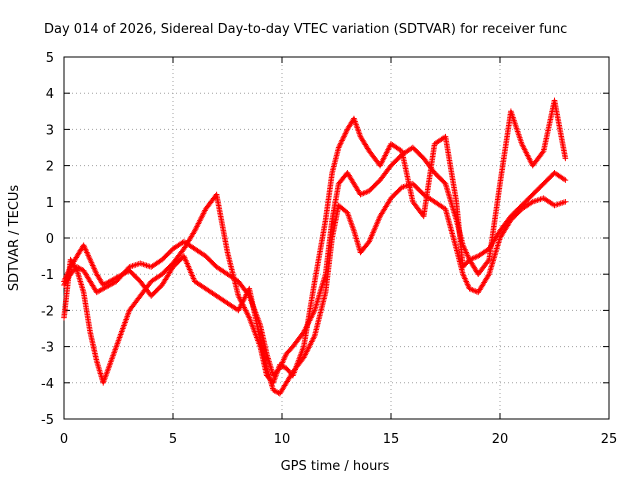  What do you see at coordinates (47, 311) in the screenshot?
I see `y-tick-label: -2` at bounding box center [47, 311].